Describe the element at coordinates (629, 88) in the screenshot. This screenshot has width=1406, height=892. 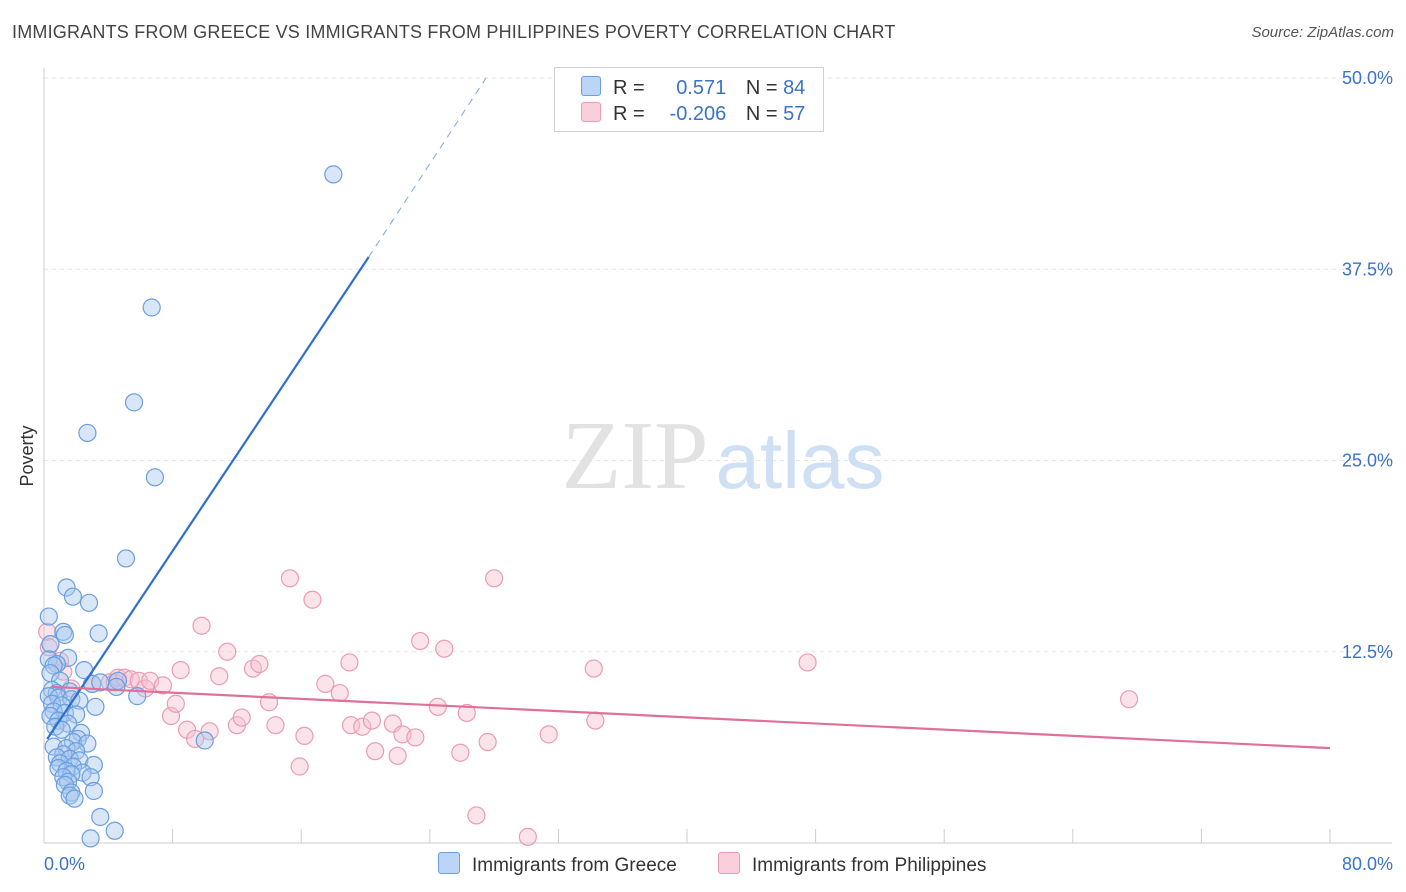
I see `greece-r-label: R =` at that location.